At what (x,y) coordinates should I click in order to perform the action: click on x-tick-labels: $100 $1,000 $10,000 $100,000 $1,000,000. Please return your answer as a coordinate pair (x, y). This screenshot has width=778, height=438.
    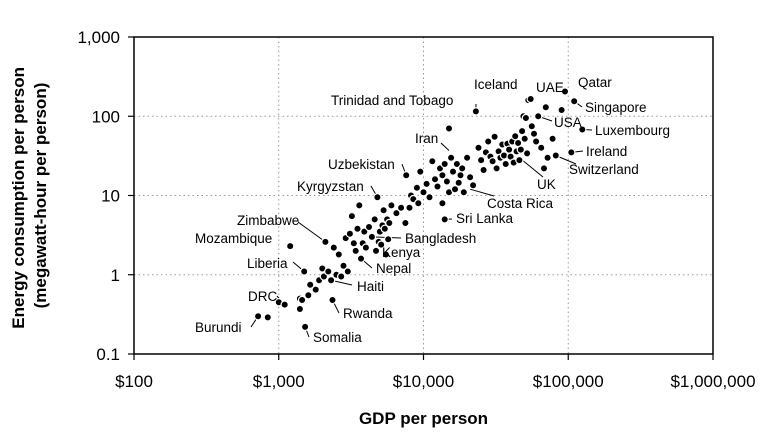
    Looking at the image, I should click on (435, 381).